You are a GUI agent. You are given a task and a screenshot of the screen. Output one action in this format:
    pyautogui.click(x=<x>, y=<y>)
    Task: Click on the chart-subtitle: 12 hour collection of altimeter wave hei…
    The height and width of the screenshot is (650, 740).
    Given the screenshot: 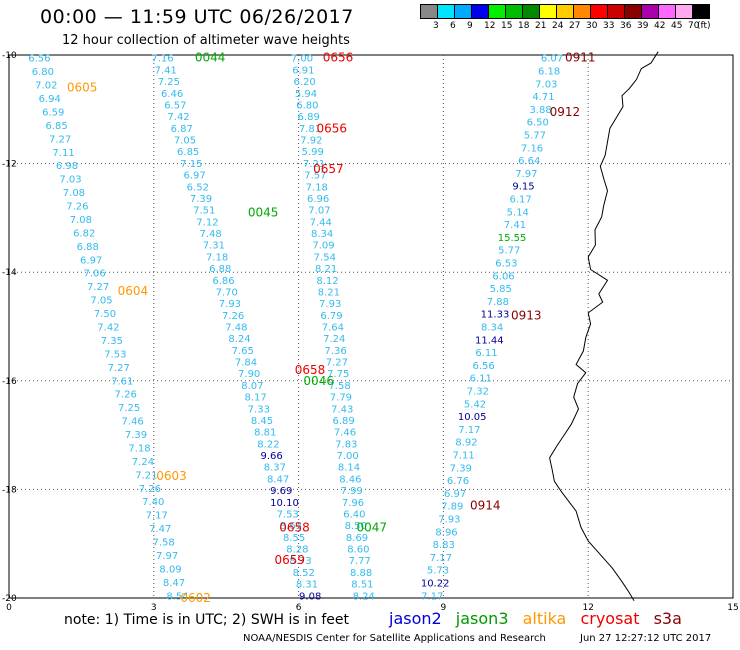 What is the action you would take?
    pyautogui.click(x=206, y=40)
    